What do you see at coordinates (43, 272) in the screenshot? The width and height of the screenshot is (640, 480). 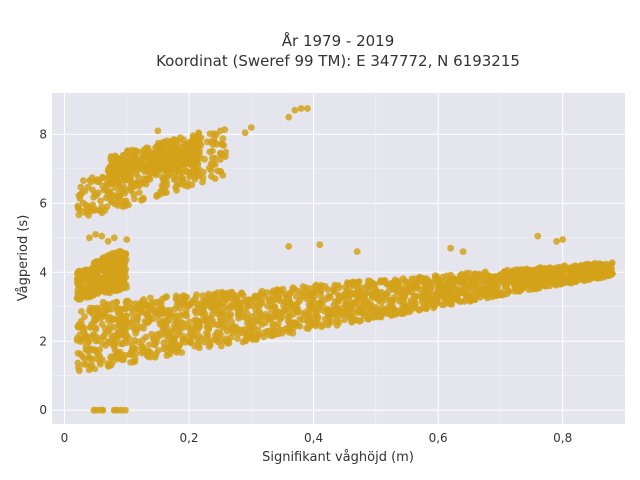 I see `y-tick-label: 4` at bounding box center [43, 272].